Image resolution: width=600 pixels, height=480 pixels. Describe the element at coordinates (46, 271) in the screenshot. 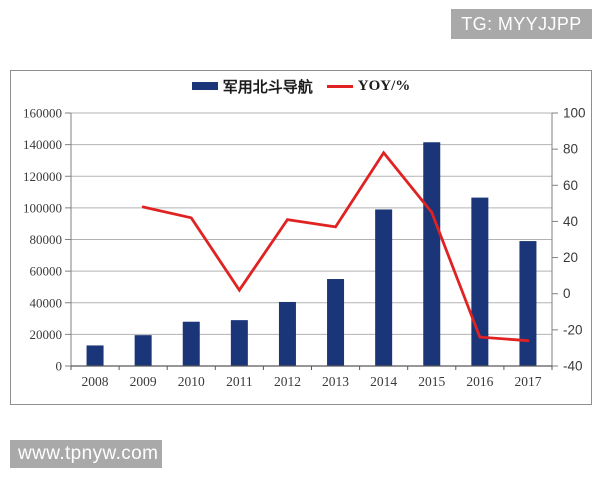

I see `left-axis-tick-label: 60000` at that location.